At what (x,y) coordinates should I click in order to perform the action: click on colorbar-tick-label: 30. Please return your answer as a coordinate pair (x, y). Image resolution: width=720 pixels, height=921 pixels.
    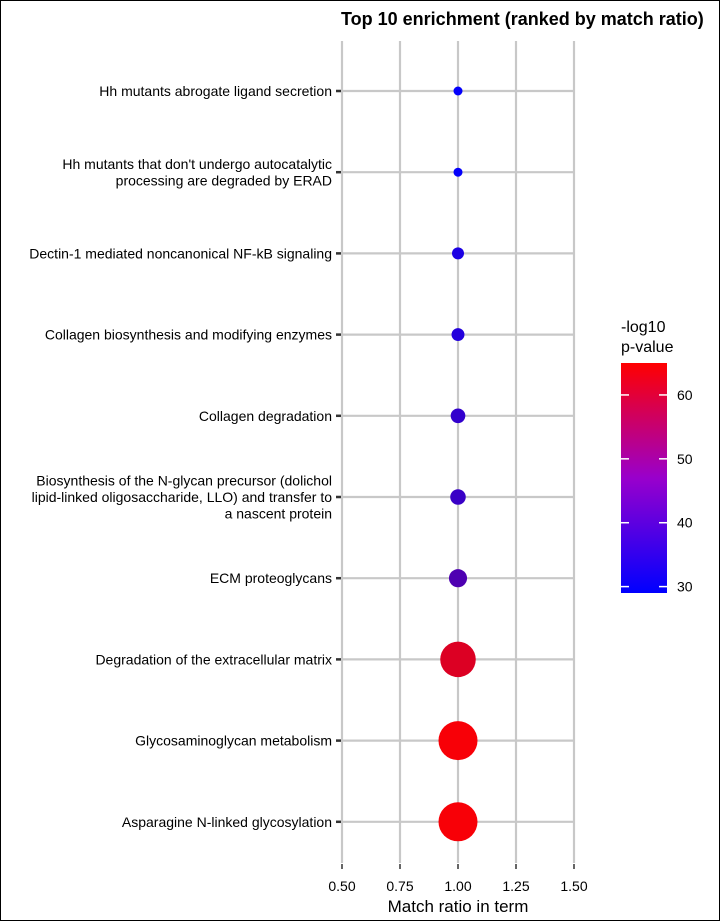
    Looking at the image, I should click on (685, 587).